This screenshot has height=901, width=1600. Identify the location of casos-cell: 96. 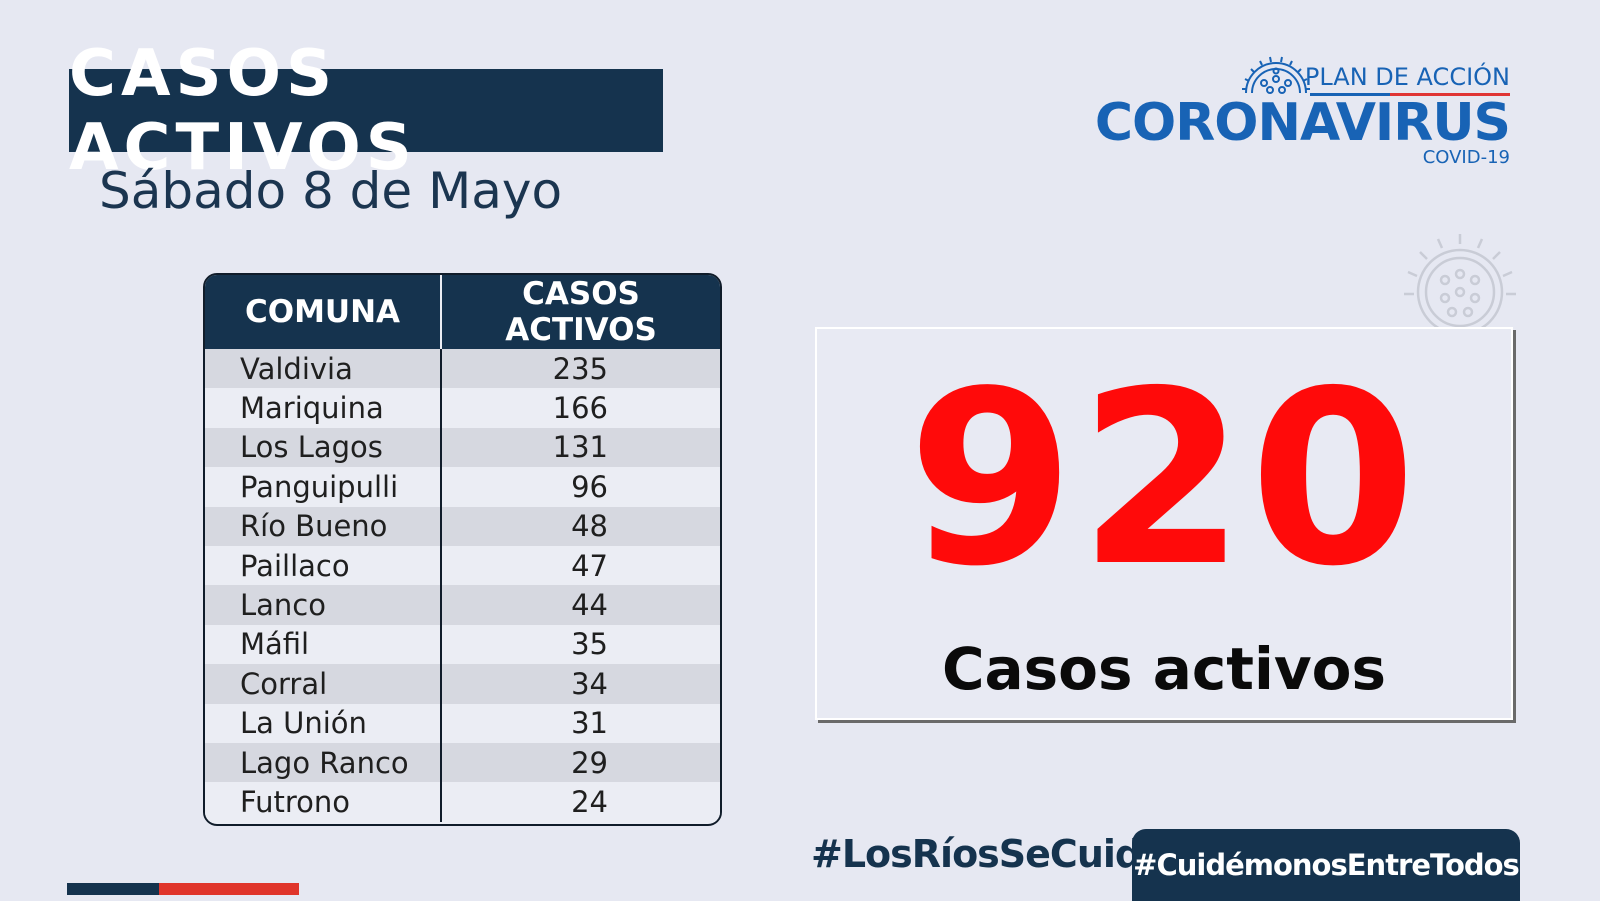
(580, 487).